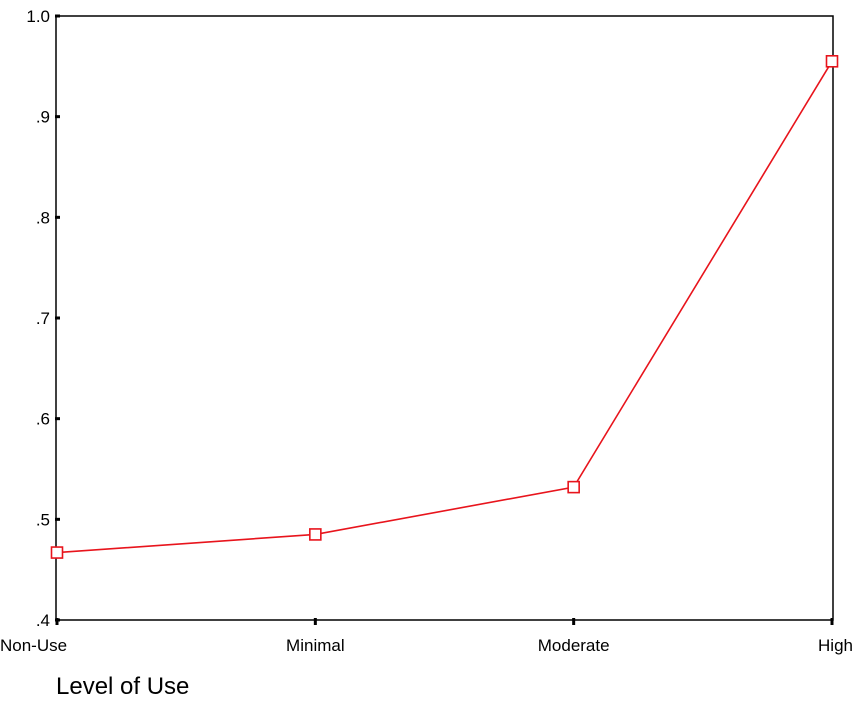  I want to click on y-tick-label: .7, so click(43, 318).